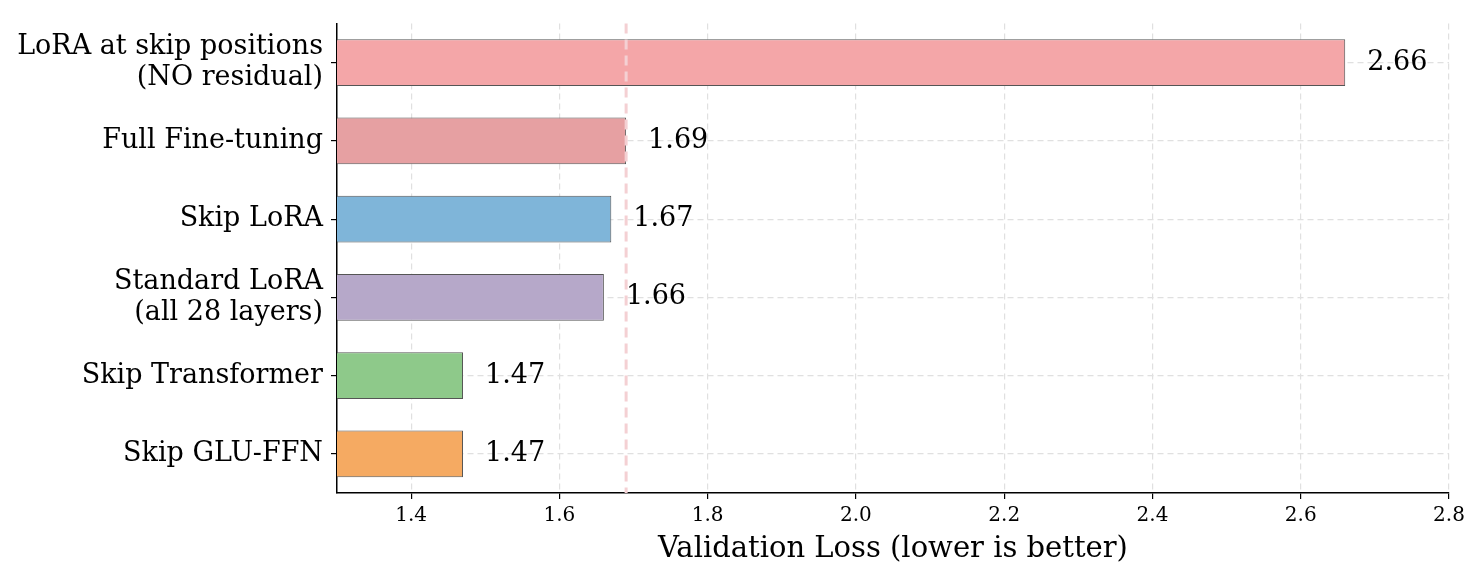  Describe the element at coordinates (202, 373) in the screenshot. I see `y-tick-label: Skip Transformer` at that location.